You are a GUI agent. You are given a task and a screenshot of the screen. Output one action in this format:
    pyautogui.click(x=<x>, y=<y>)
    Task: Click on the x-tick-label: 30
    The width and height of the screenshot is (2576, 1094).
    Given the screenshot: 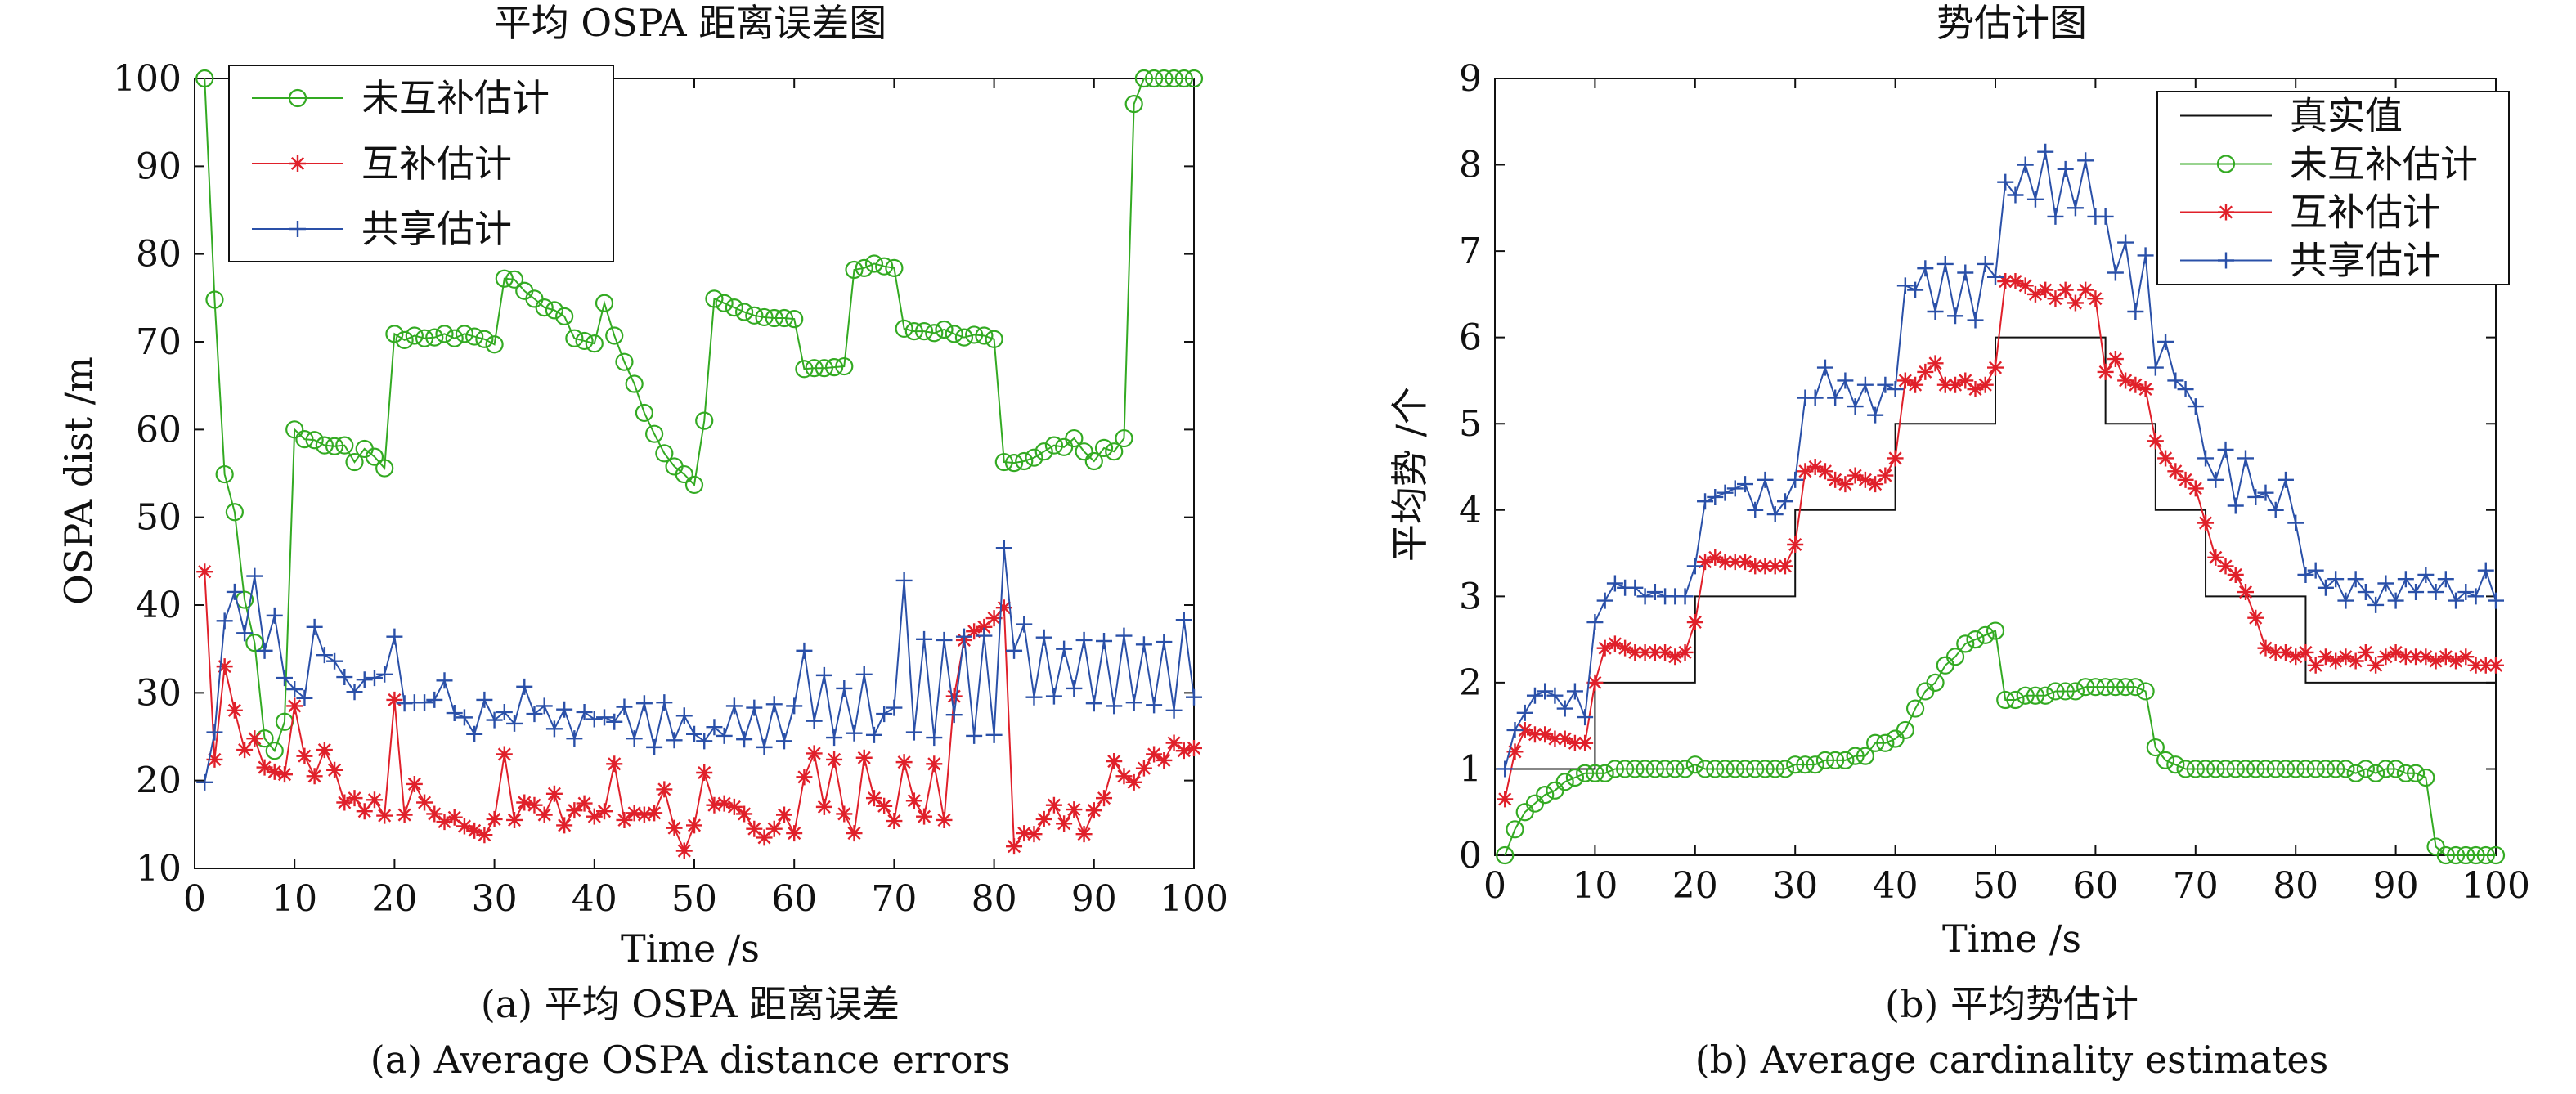 What is the action you would take?
    pyautogui.click(x=1795, y=886)
    